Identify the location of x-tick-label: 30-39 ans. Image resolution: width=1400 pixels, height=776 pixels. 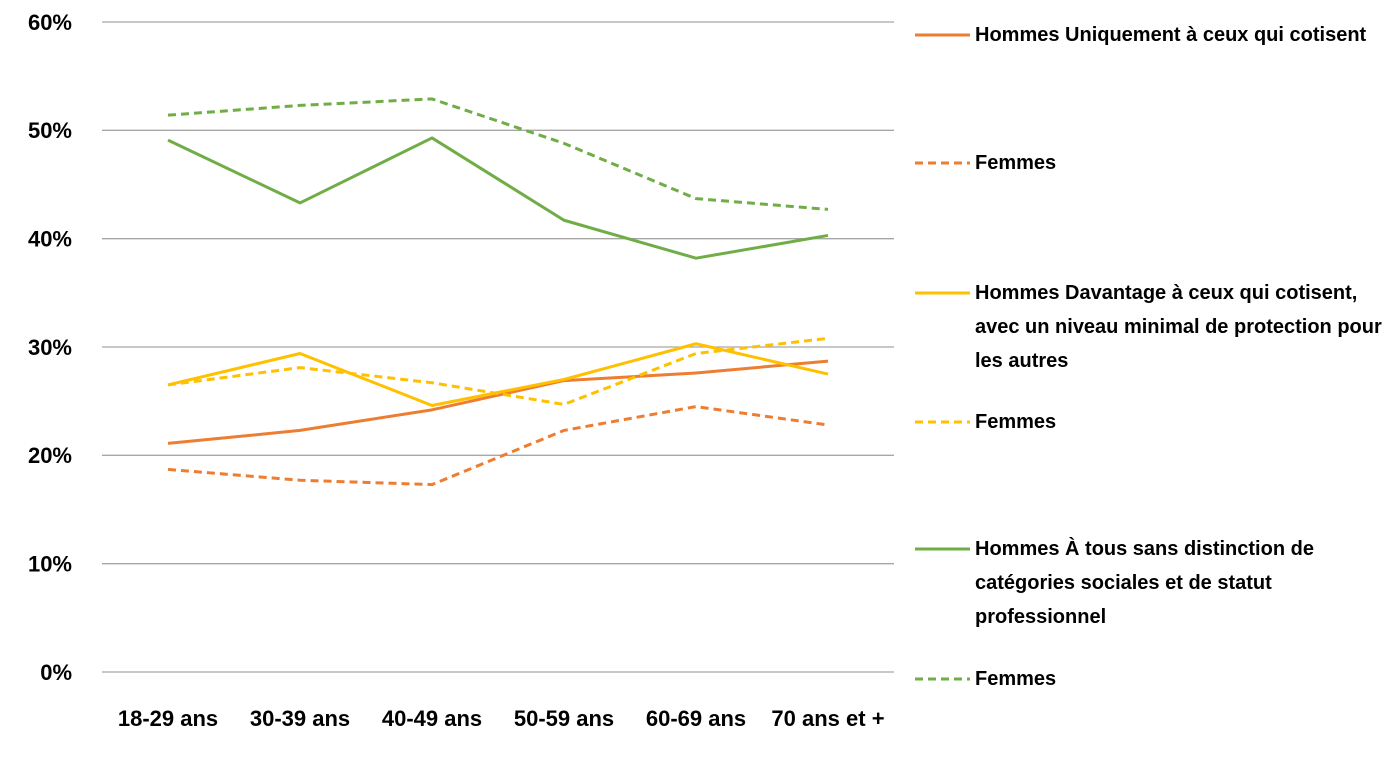
(300, 718).